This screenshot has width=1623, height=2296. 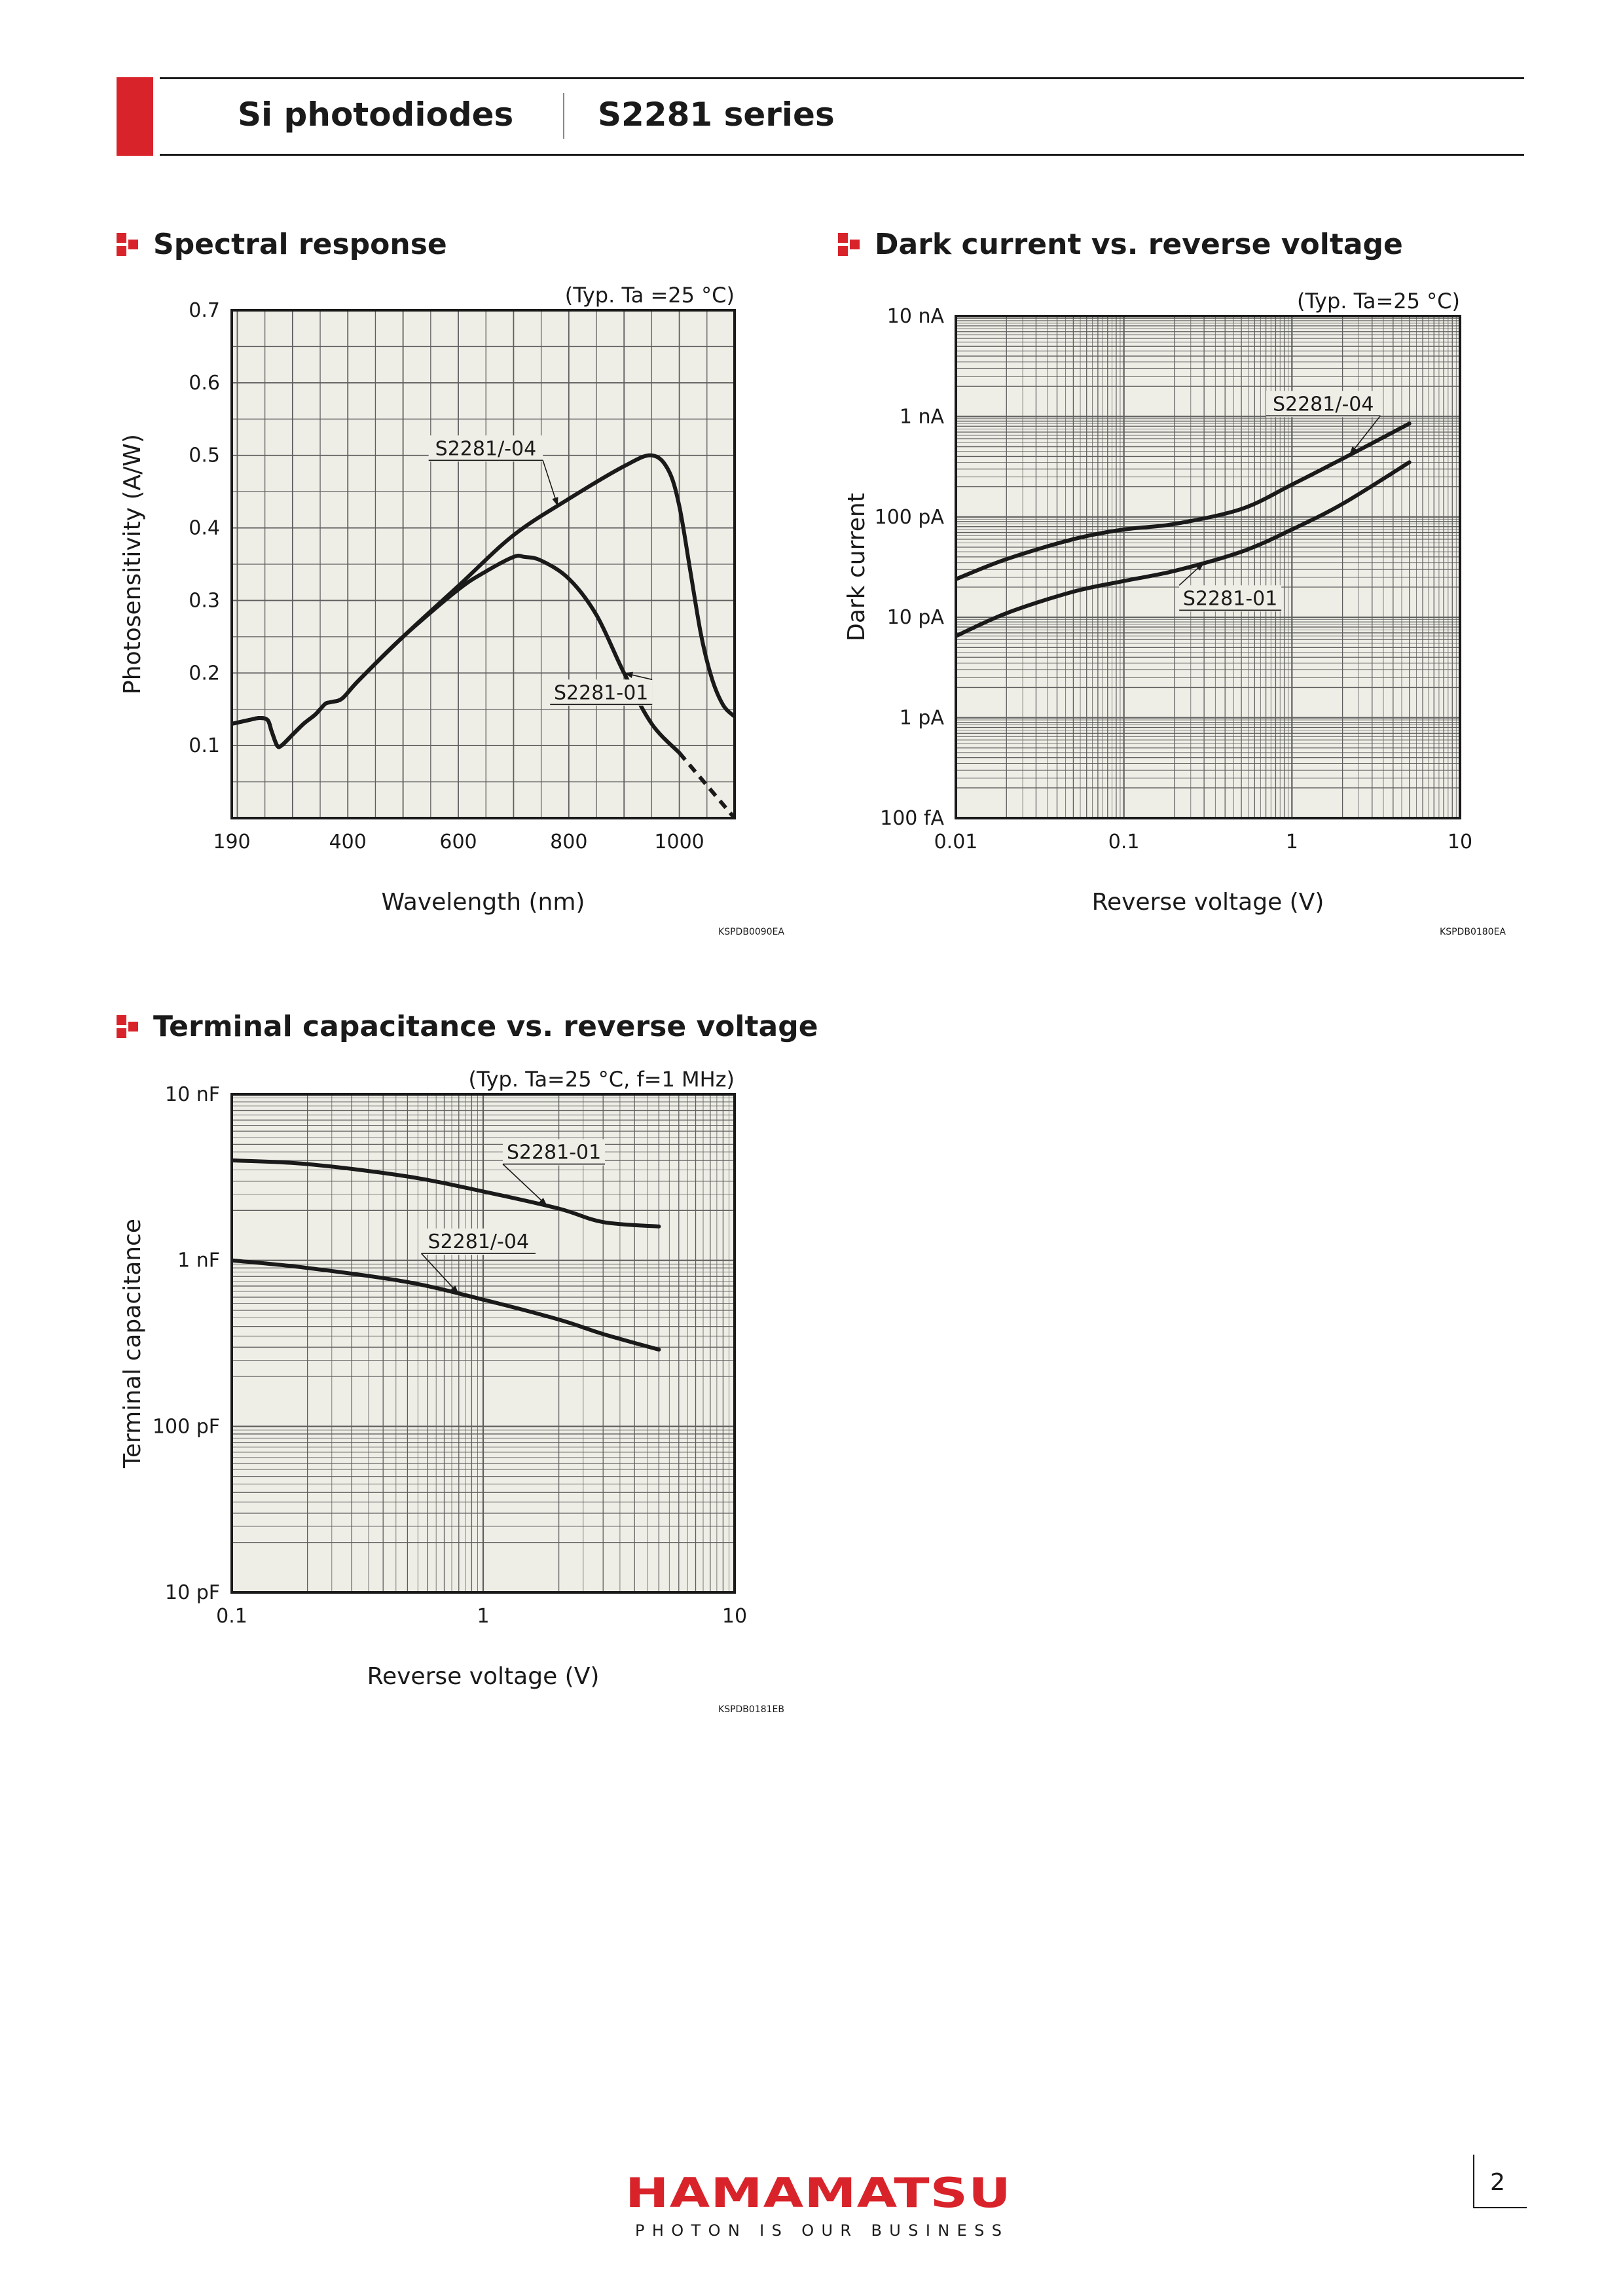 What do you see at coordinates (751, 1709) in the screenshot?
I see `figure-code: KSPDB0181EB` at bounding box center [751, 1709].